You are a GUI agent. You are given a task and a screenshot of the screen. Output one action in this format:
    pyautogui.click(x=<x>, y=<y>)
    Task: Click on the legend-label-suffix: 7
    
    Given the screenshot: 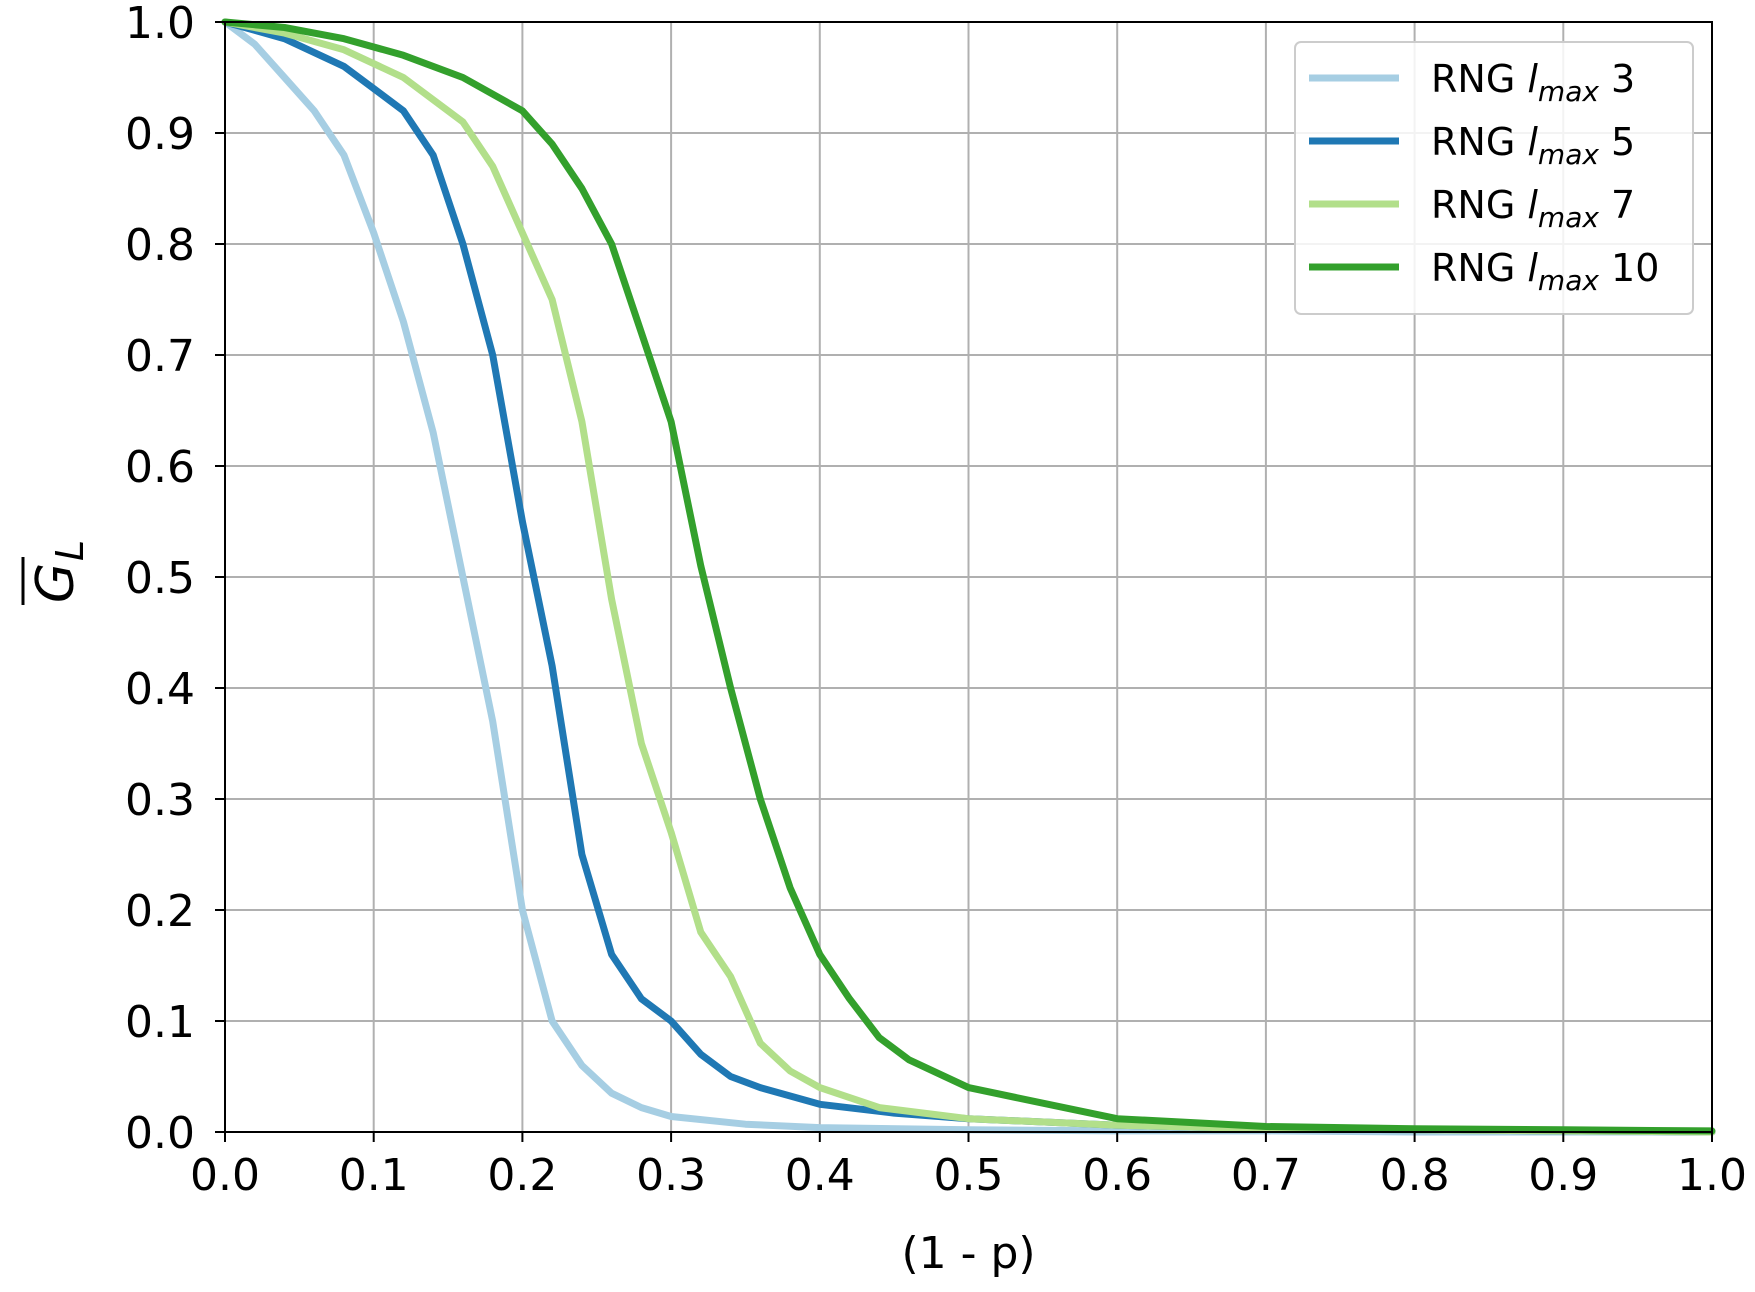 What is the action you would take?
    pyautogui.click(x=1617, y=205)
    